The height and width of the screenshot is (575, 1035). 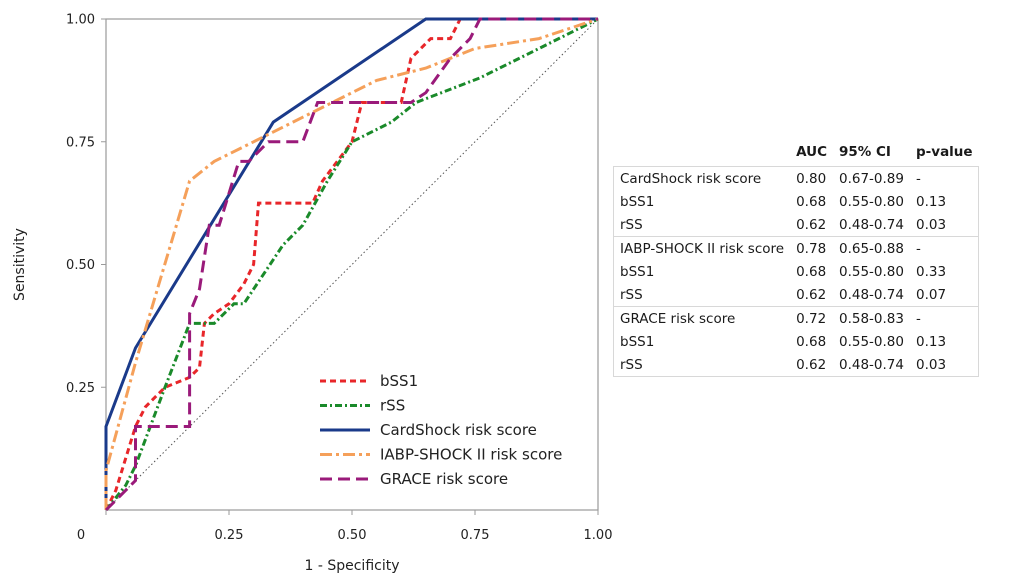 What do you see at coordinates (811, 178) in the screenshot?
I see `auc-cell: 0.80` at bounding box center [811, 178].